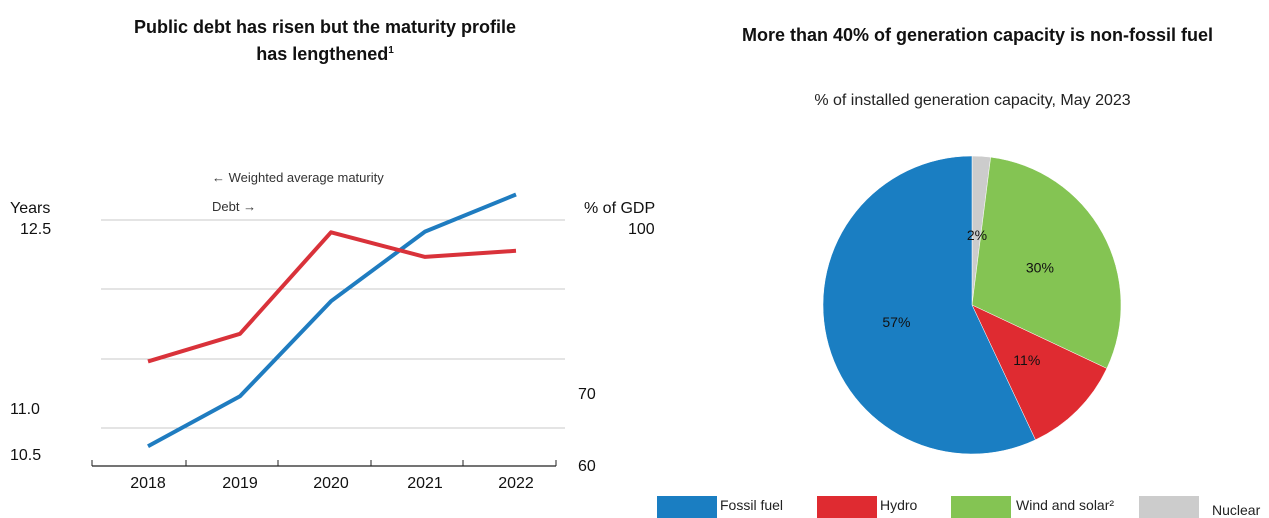 Image resolution: width=1269 pixels, height=518 pixels. What do you see at coordinates (981, 507) in the screenshot?
I see `legend-swatch-wind-solar` at bounding box center [981, 507].